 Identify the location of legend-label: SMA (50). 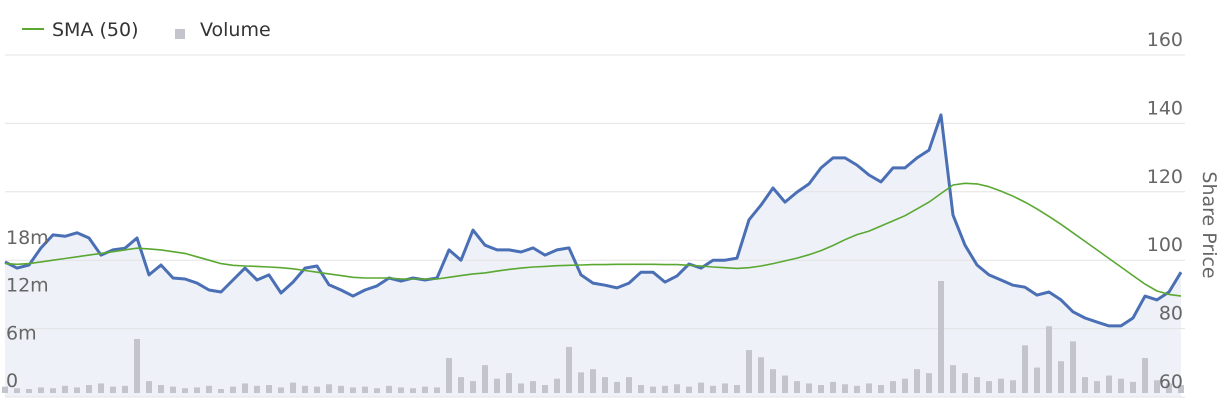
(95, 30).